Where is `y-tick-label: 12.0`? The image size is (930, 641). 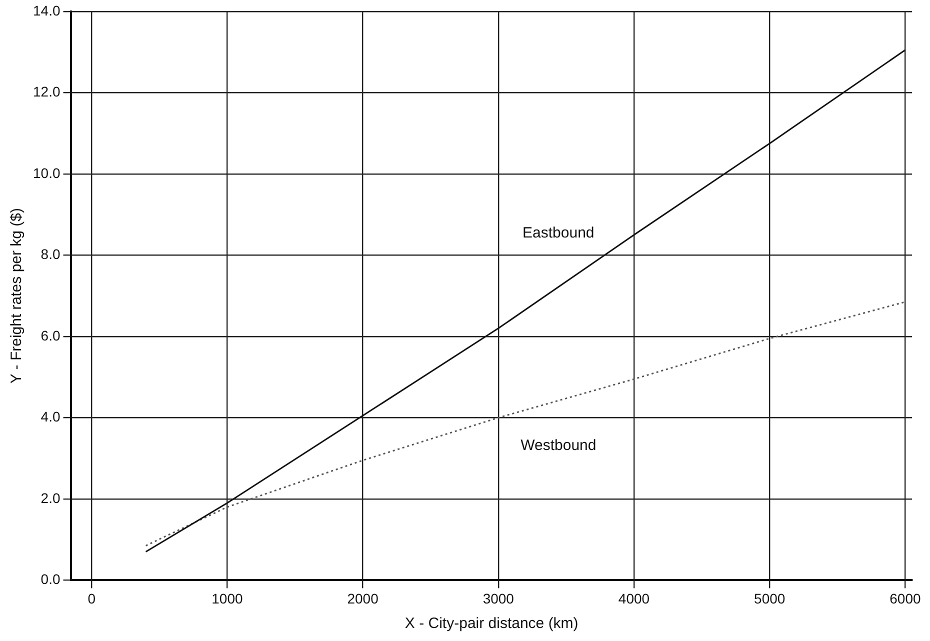 y-tick-label: 12.0 is located at coordinates (46, 92).